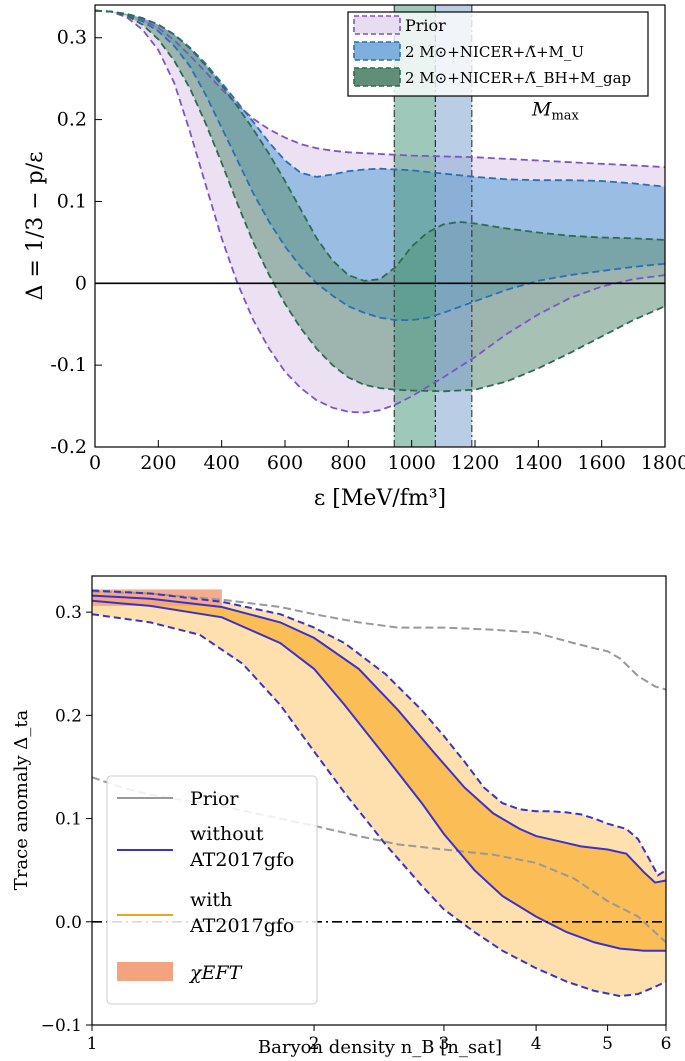 This screenshot has height=1061, width=685. What do you see at coordinates (227, 834) in the screenshot?
I see `legend-label-without-1: without` at bounding box center [227, 834].